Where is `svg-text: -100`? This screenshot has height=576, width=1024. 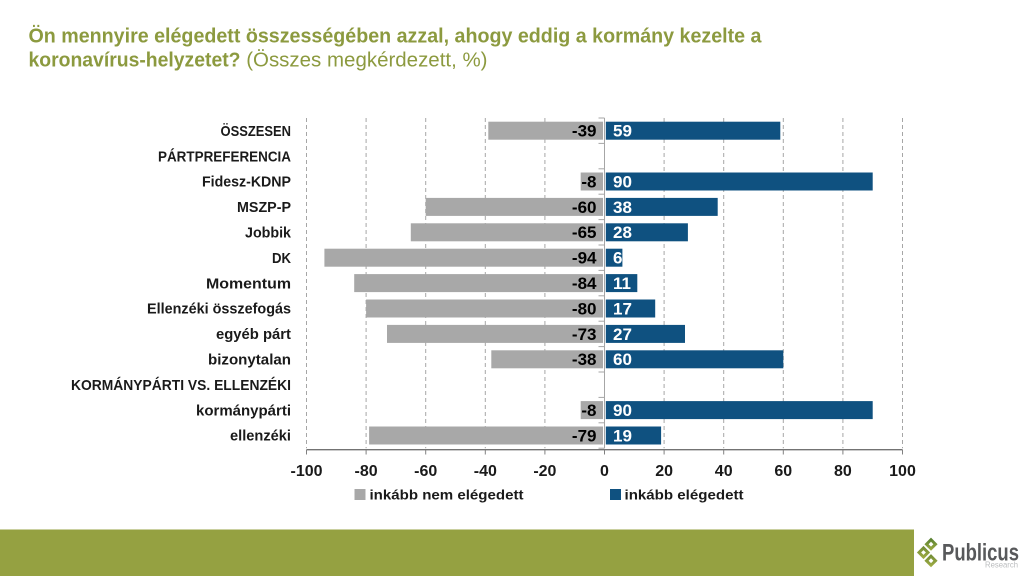 svg-text: -100 is located at coordinates (306, 471).